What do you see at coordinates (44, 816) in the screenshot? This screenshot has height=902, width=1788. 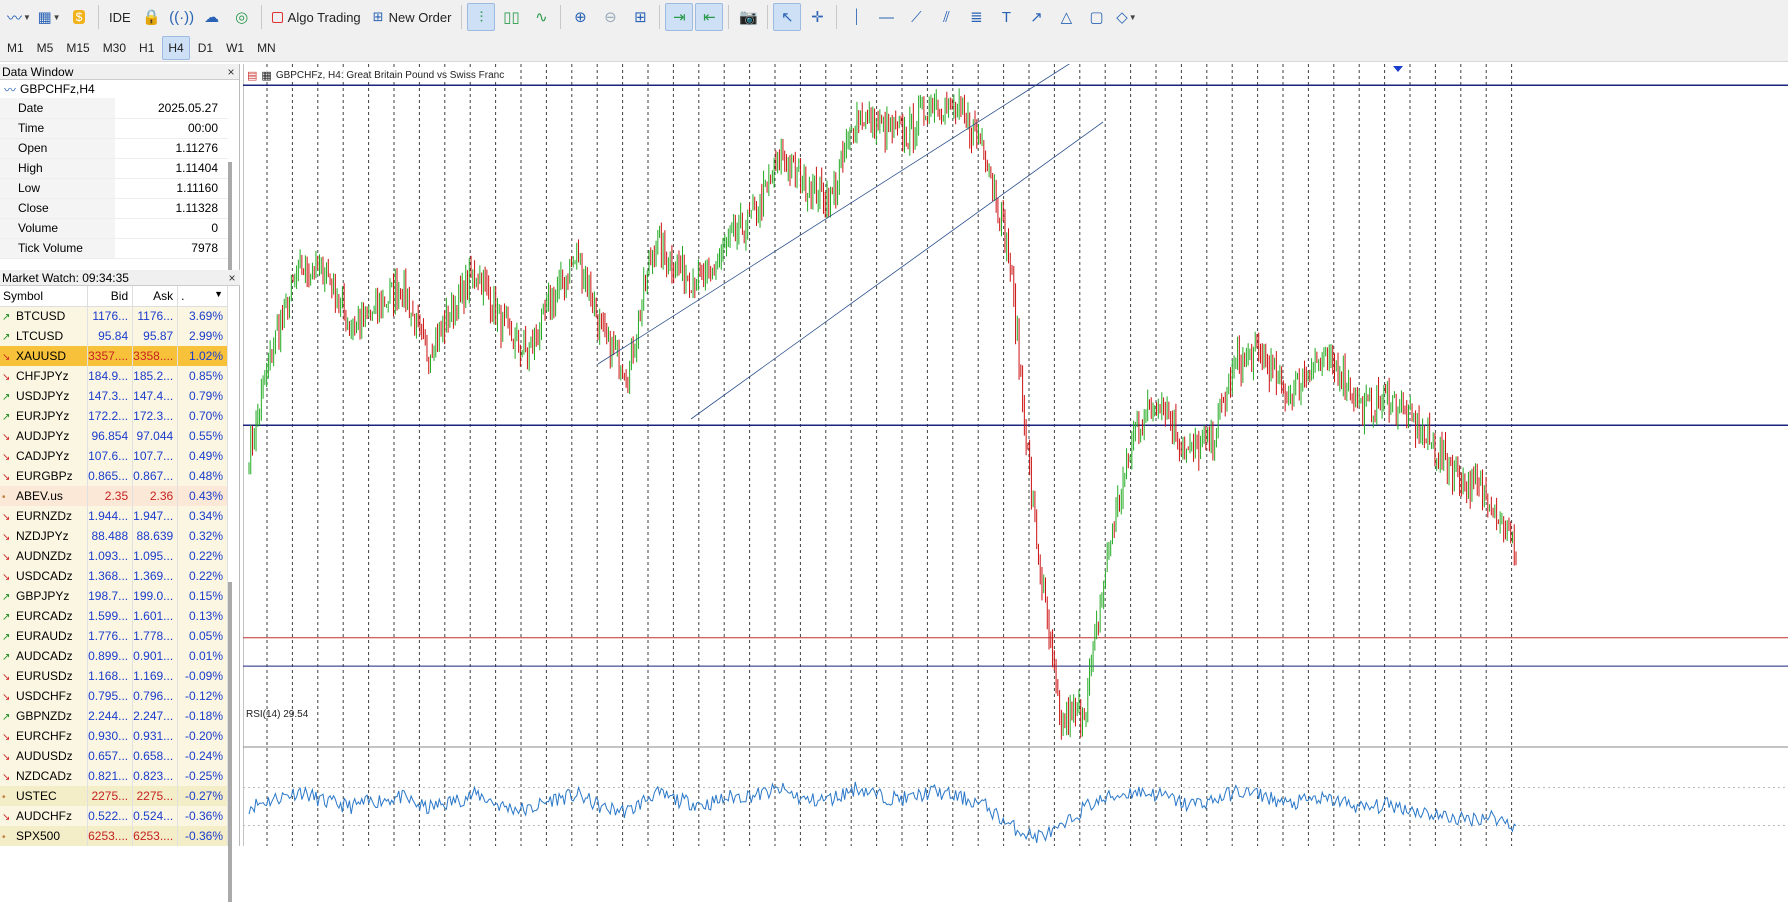 I see `symbol-cell: ↘ AUDCHFz` at bounding box center [44, 816].